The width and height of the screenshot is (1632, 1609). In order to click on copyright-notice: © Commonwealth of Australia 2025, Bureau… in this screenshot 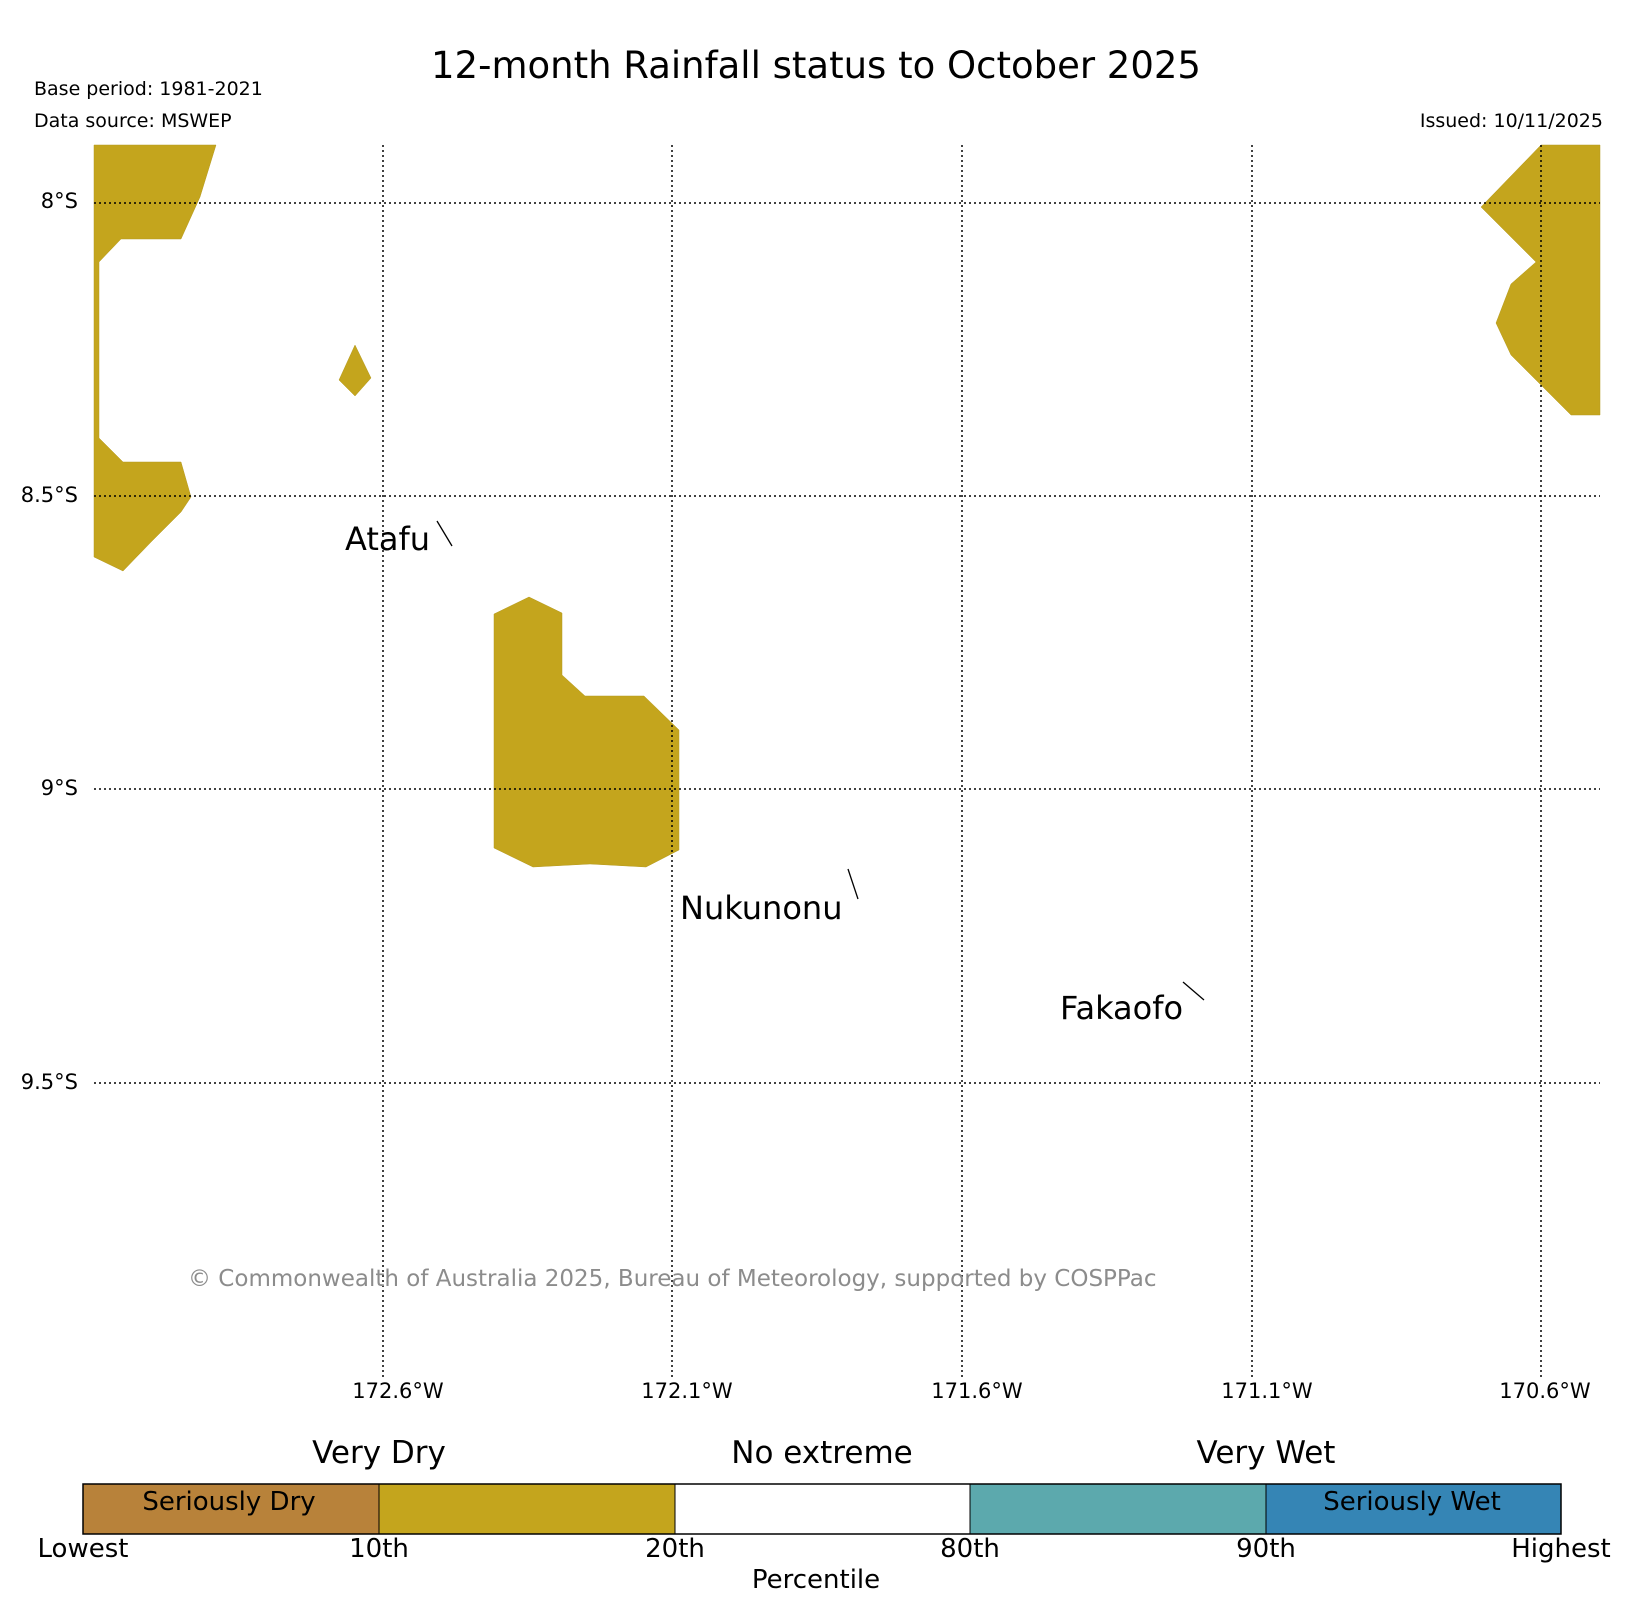, I will do `click(672, 1279)`.